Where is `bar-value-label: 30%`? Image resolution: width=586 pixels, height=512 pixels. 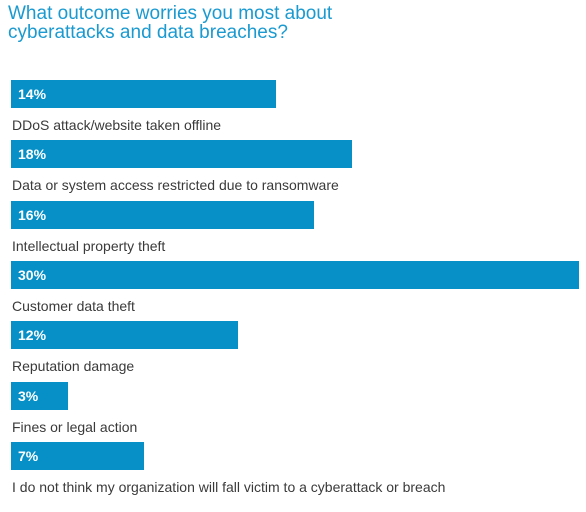 bar-value-label: 30% is located at coordinates (32, 274).